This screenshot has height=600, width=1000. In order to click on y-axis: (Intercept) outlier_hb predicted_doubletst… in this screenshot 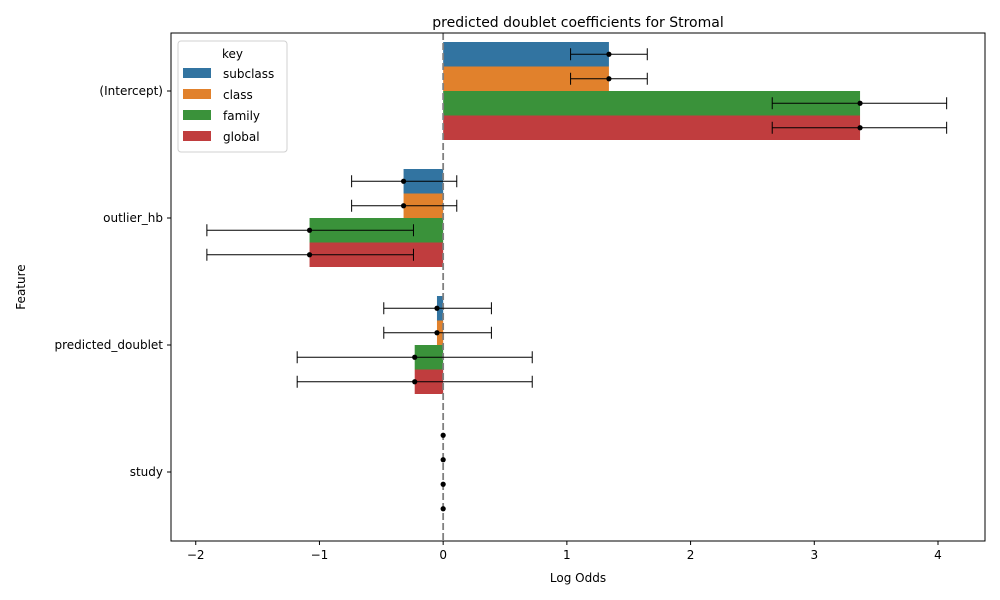, I will do `click(112, 281)`.